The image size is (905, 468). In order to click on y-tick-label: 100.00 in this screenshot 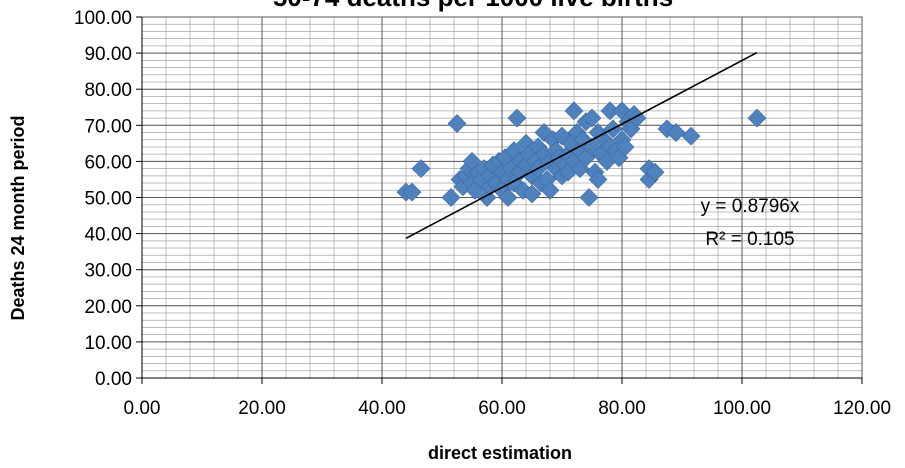, I will do `click(103, 18)`.